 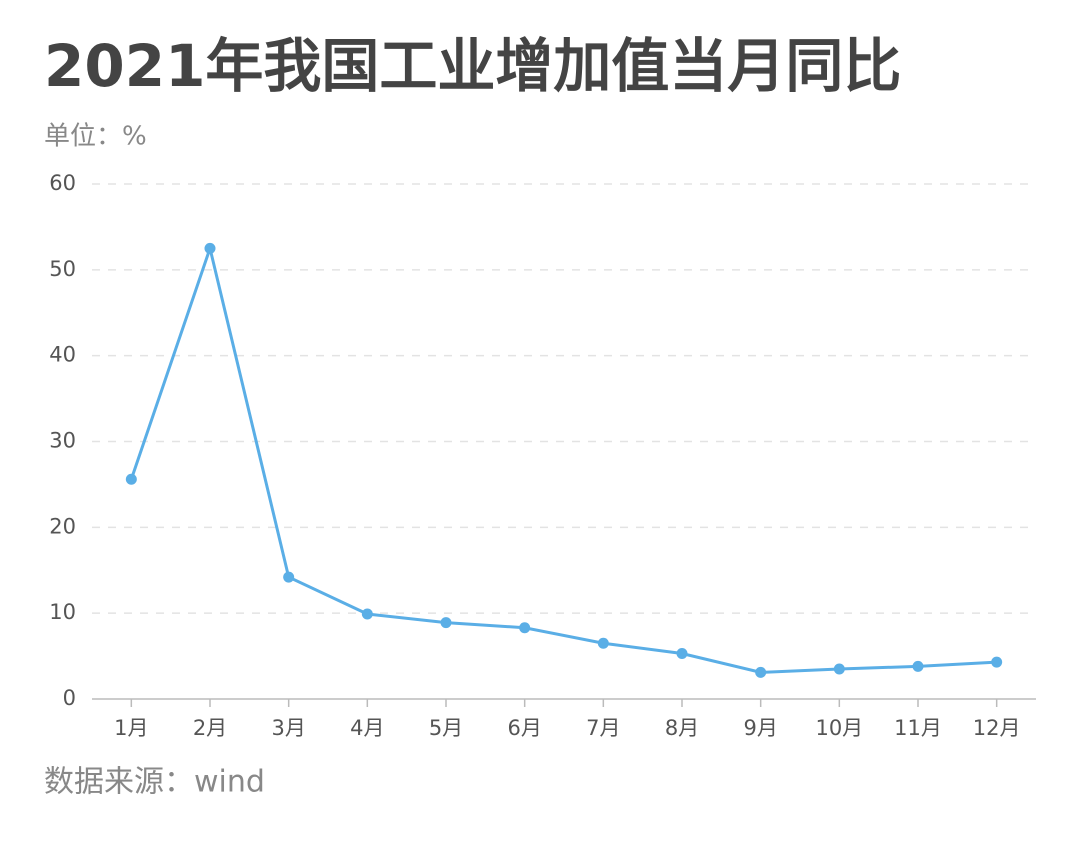 I want to click on source-note: 数据来源：wind, so click(x=154, y=782).